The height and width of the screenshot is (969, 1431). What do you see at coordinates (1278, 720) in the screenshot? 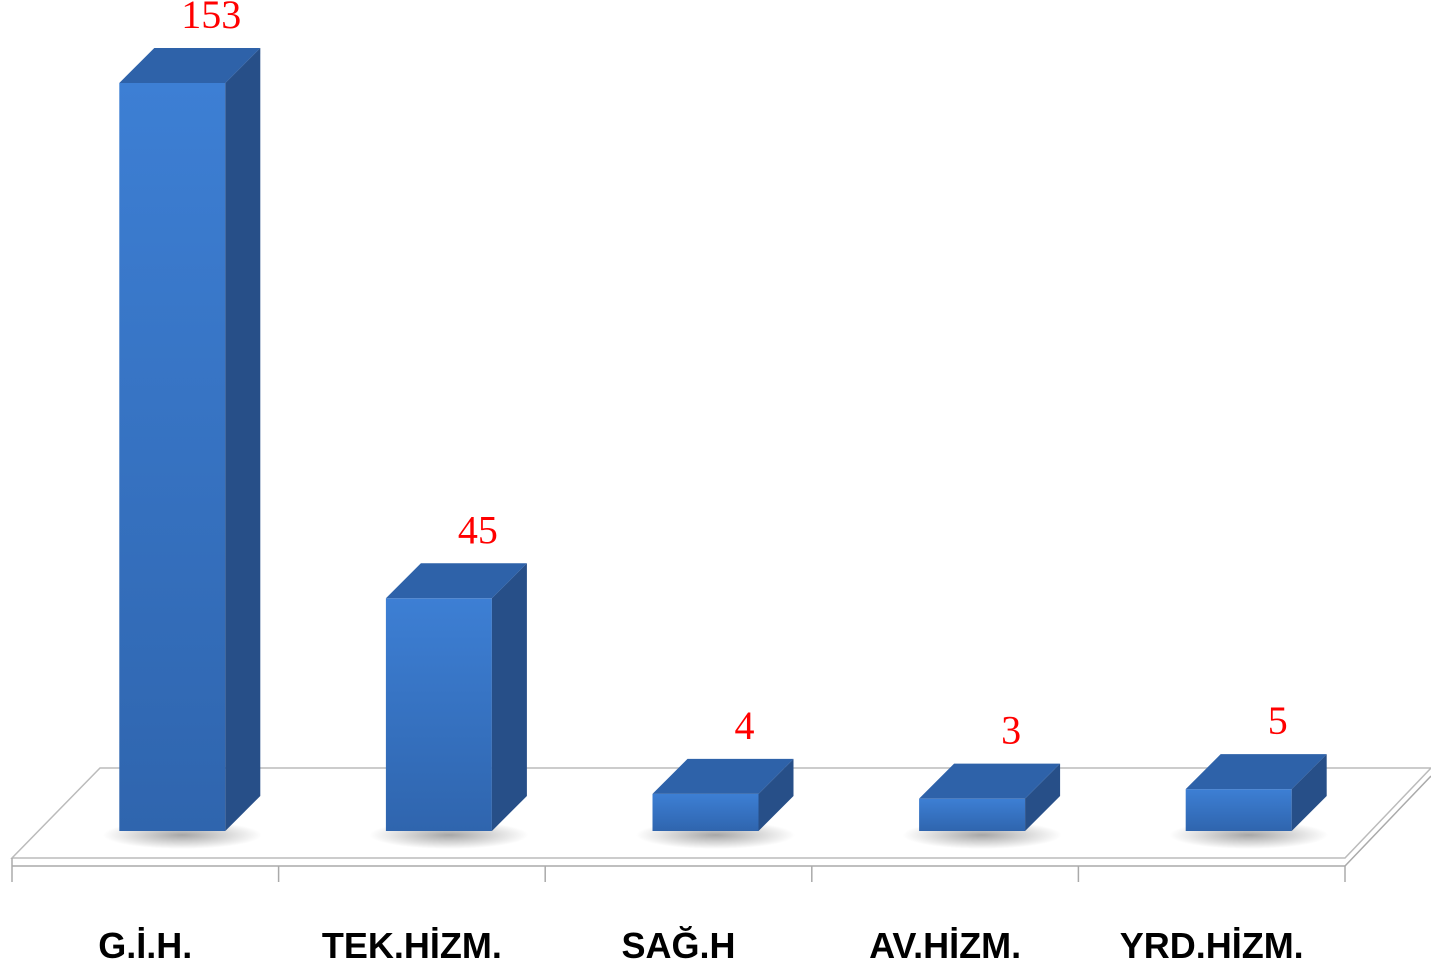
I see `value-label: 5` at bounding box center [1278, 720].